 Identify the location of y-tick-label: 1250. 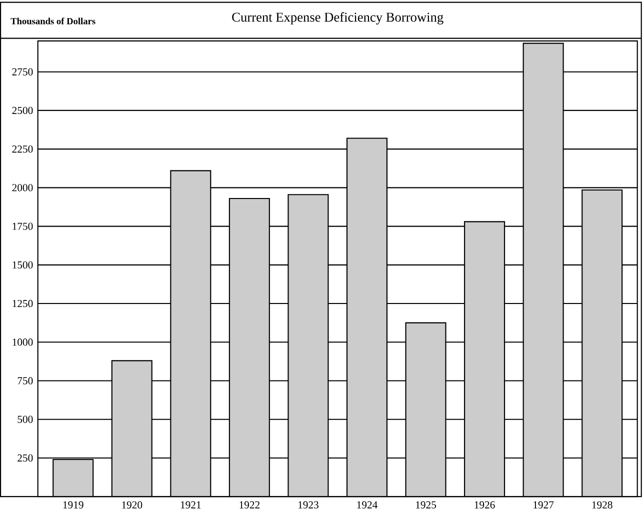
(22, 304).